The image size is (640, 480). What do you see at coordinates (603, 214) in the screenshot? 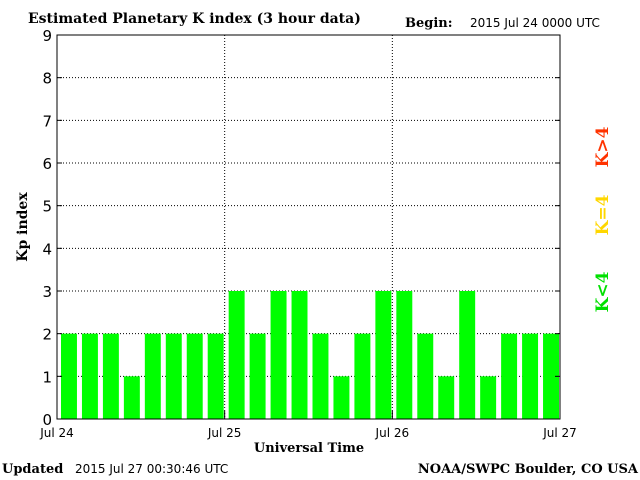
I see `legend-k-equal-4: K=4` at bounding box center [603, 214].